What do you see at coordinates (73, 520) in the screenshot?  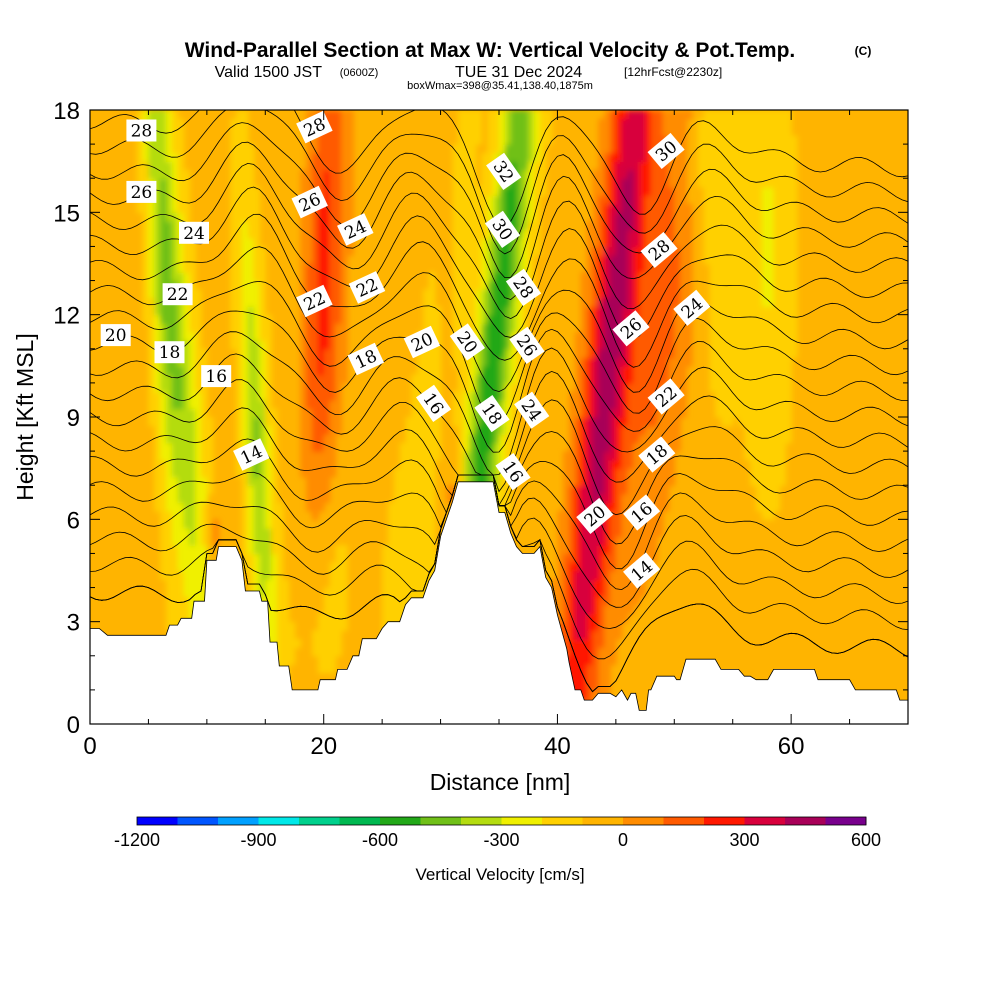 I see `y-tick-label: 6` at bounding box center [73, 520].